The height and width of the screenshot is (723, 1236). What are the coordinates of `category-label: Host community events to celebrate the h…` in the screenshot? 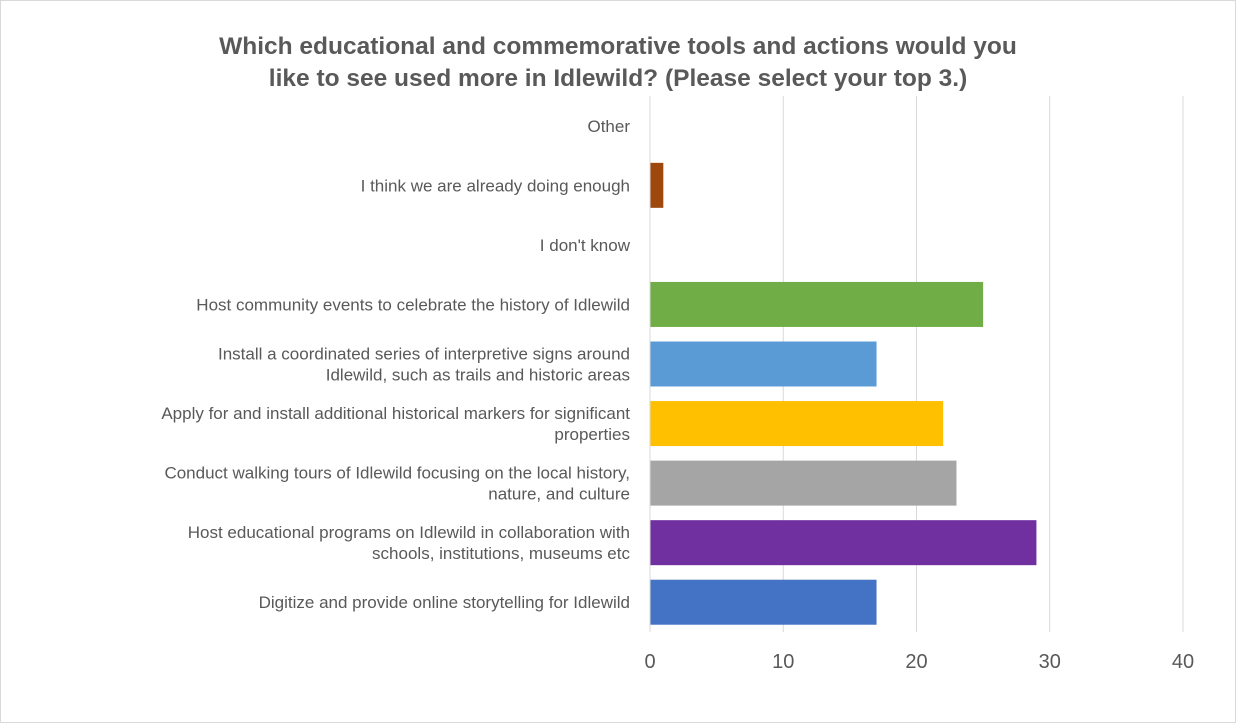 It's located at (413, 304).